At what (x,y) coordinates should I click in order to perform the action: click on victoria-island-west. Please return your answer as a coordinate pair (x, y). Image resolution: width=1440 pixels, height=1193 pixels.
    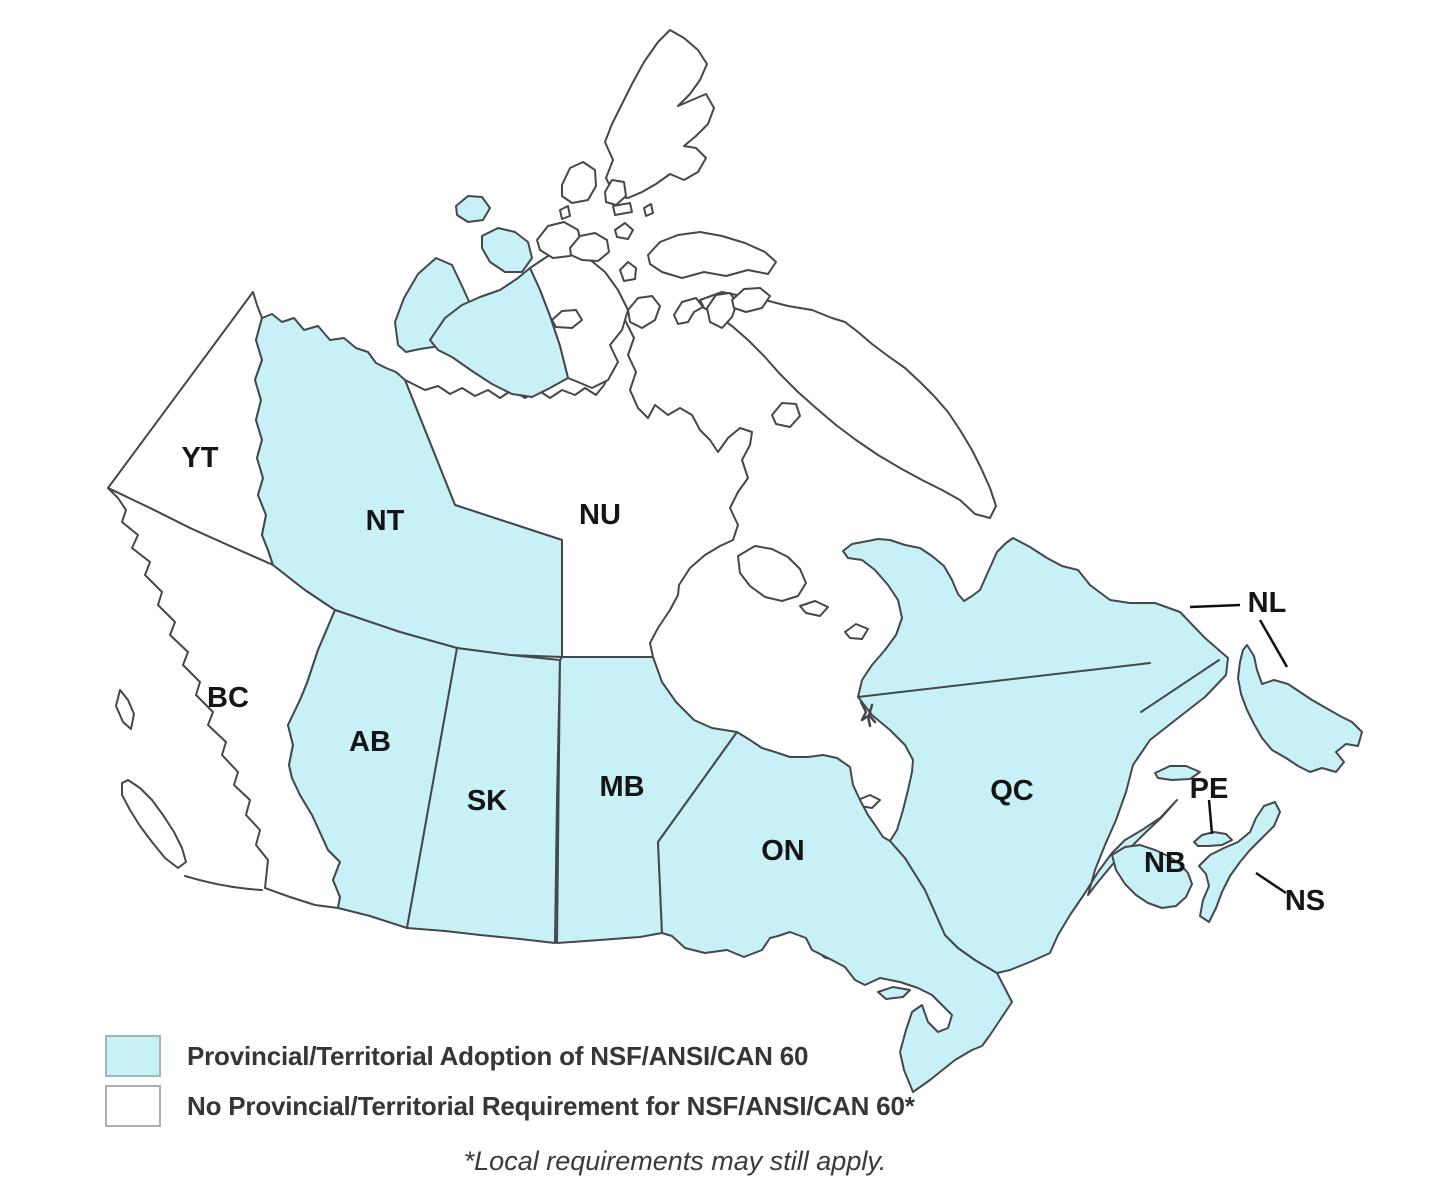
    Looking at the image, I should click on (499, 332).